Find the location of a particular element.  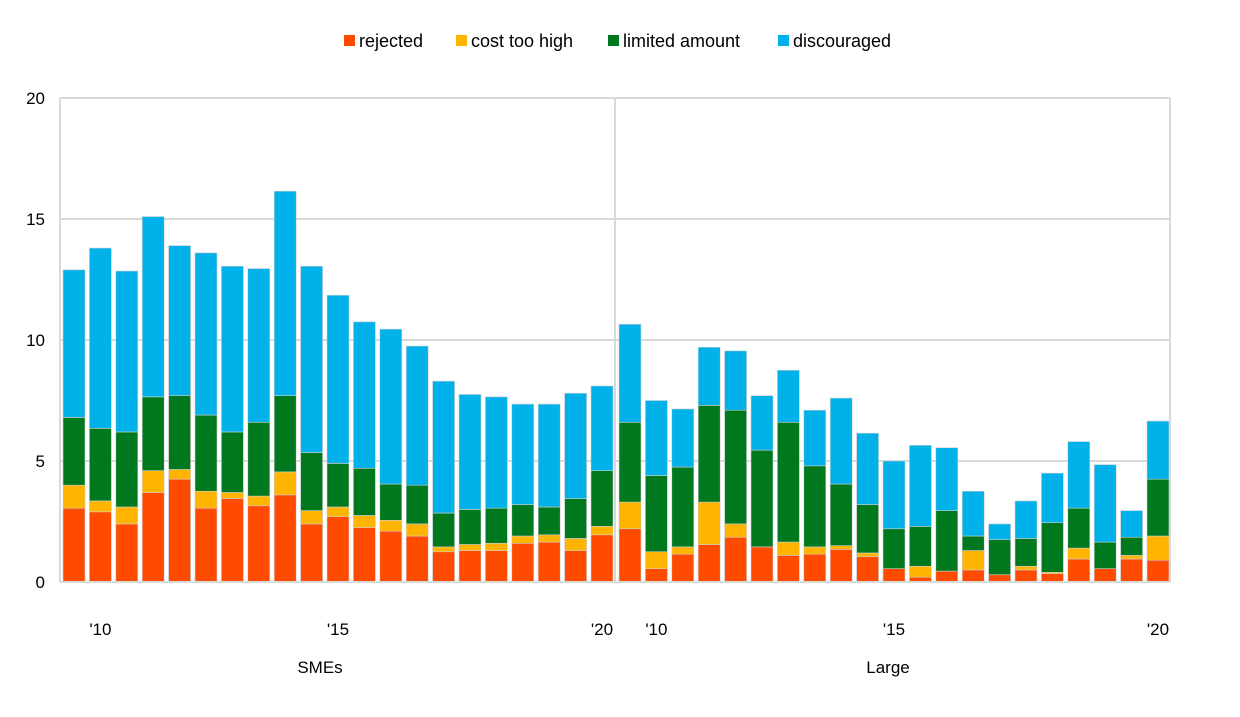

x-tick-label: '10 is located at coordinates (656, 629).